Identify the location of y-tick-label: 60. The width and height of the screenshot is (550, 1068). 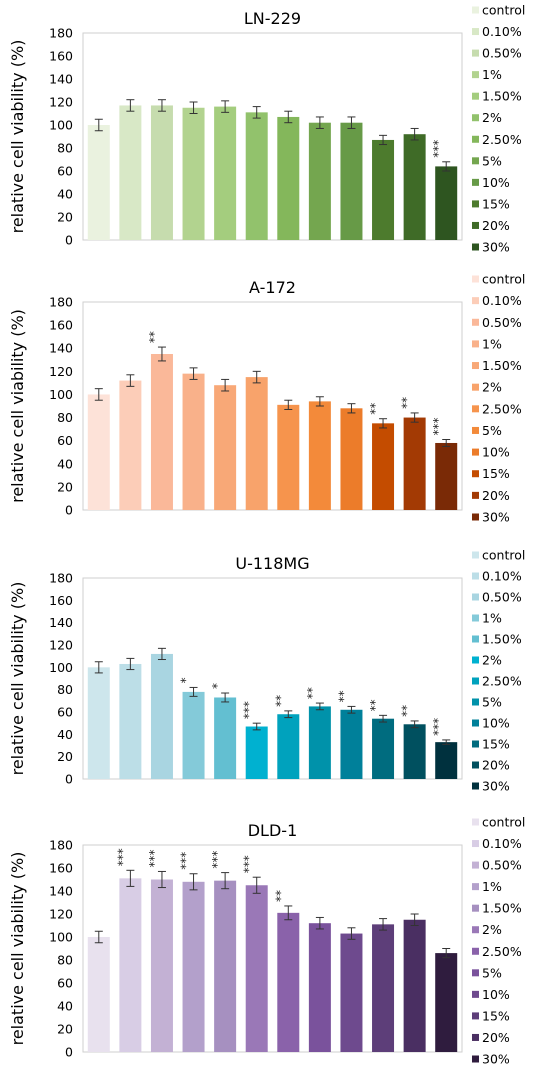
(65, 440).